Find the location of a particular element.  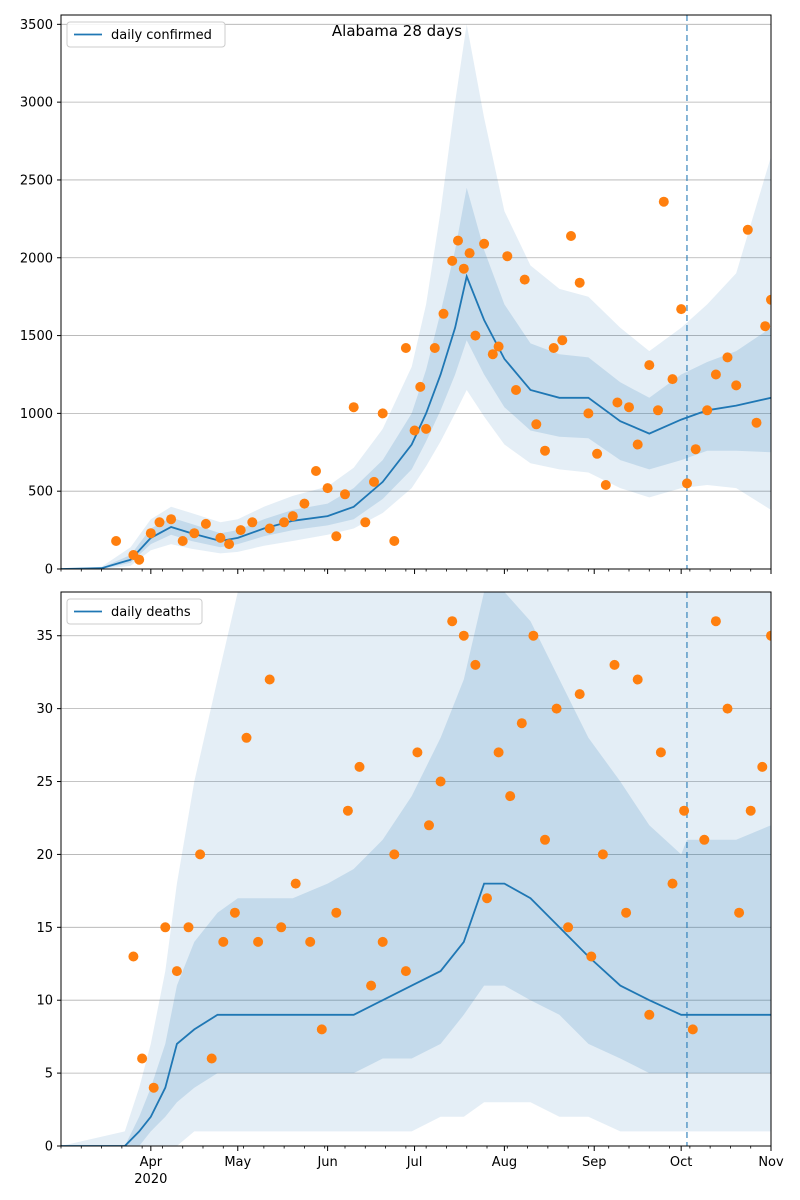

y-tick-label: 500 is located at coordinates (40, 492).